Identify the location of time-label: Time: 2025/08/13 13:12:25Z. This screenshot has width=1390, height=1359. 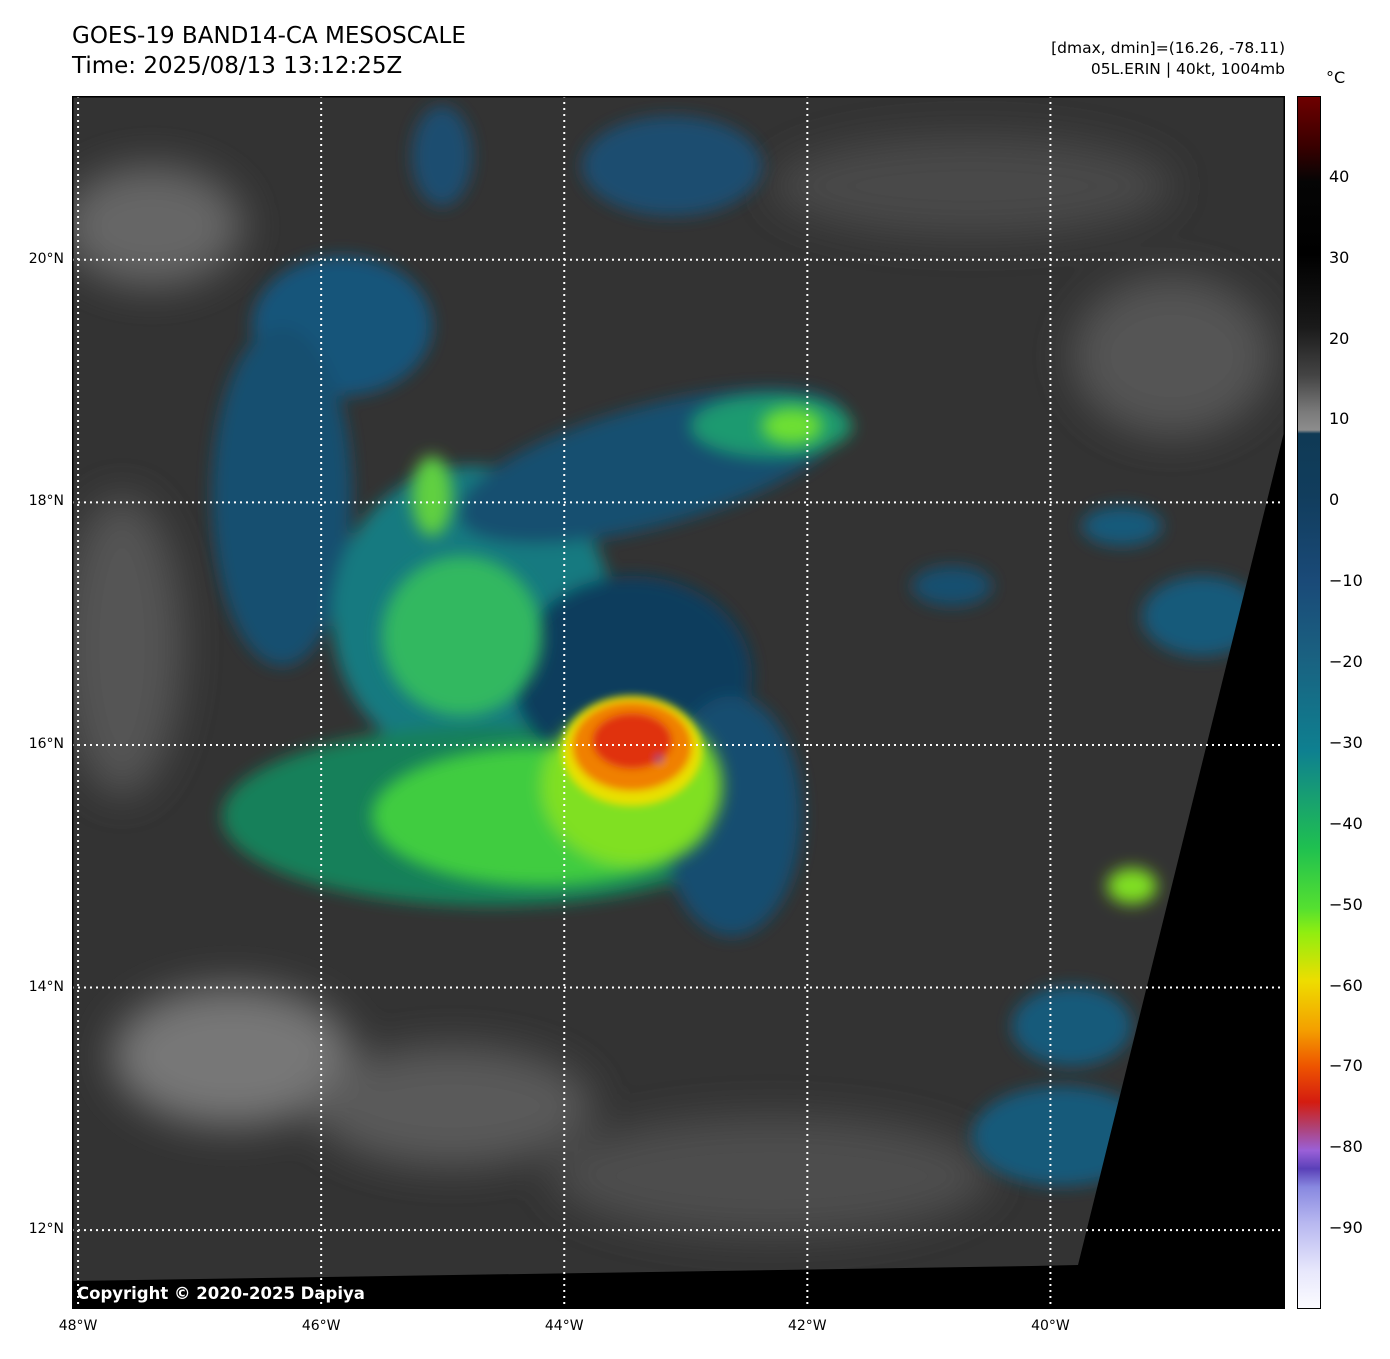
(237, 66).